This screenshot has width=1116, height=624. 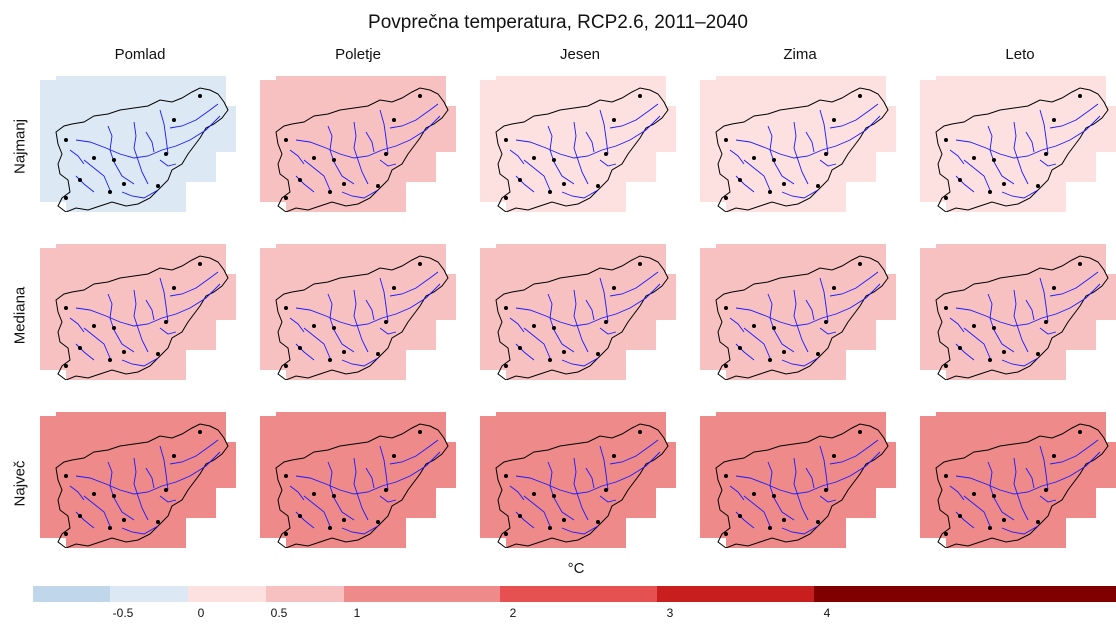 I want to click on map-panel-najve-zima, so click(x=805, y=478).